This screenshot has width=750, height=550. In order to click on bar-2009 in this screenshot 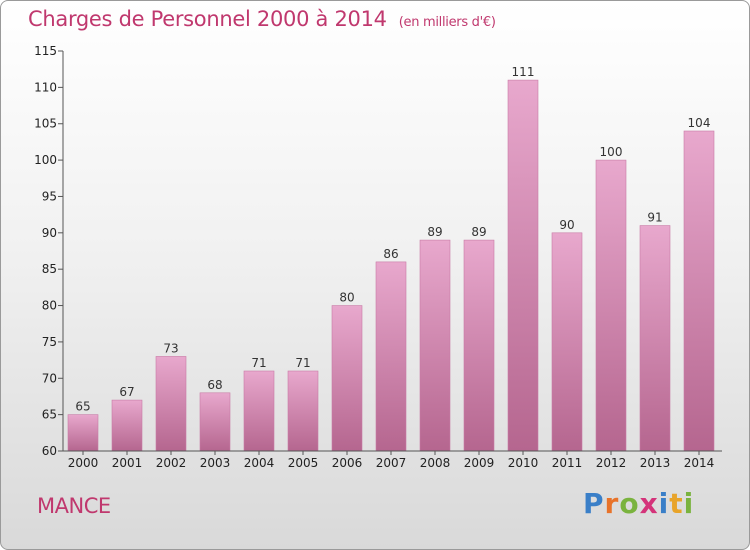, I will do `click(479, 345)`.